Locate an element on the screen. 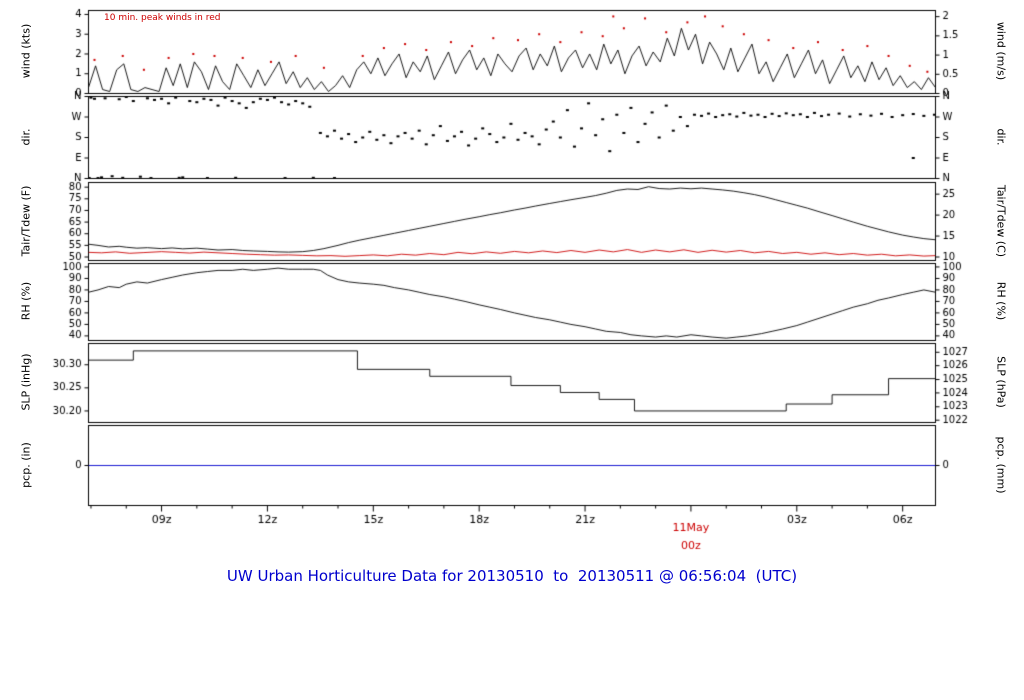 This screenshot has height=700, width=1024. pressure-left-axis-label: SLP (inHg) is located at coordinates (26, 382).